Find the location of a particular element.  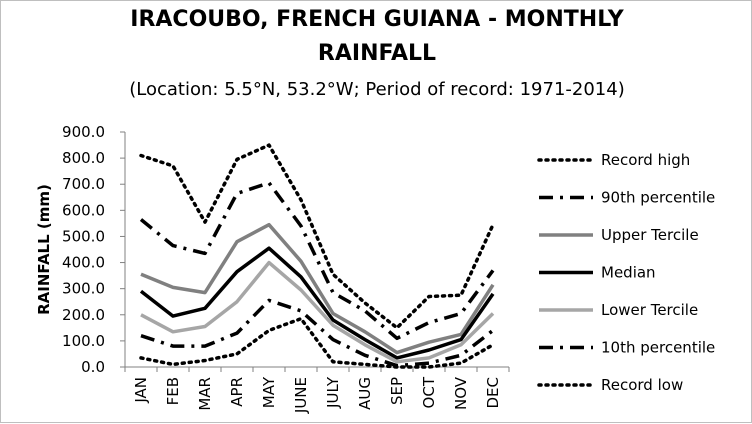

x-tick-label: FEB is located at coordinates (173, 391).